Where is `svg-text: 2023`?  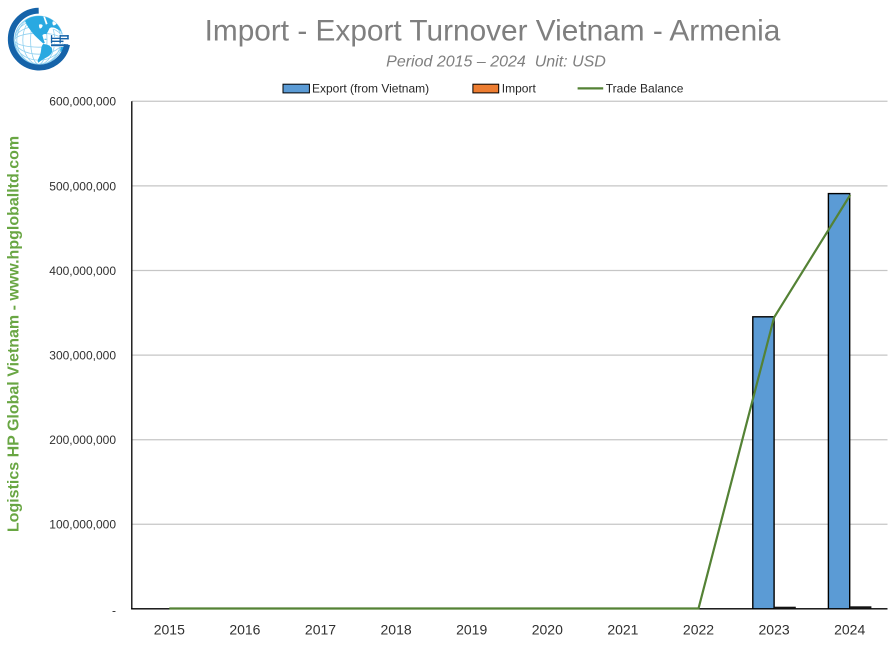 svg-text: 2023 is located at coordinates (774, 630).